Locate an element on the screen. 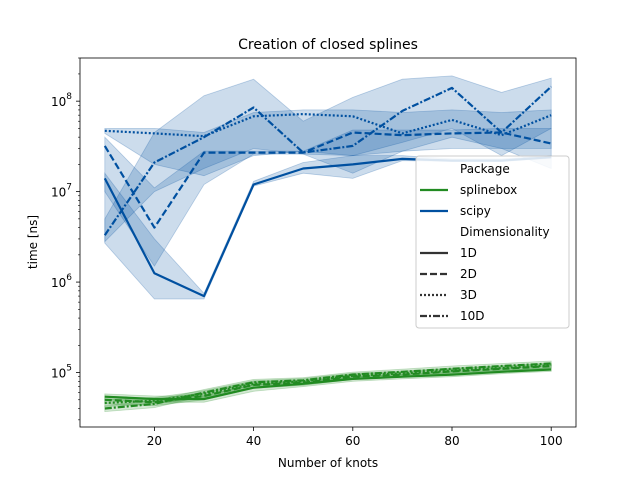 The height and width of the screenshot is (480, 640). y-tick-label: 10⁶ is located at coordinates (61, 281).